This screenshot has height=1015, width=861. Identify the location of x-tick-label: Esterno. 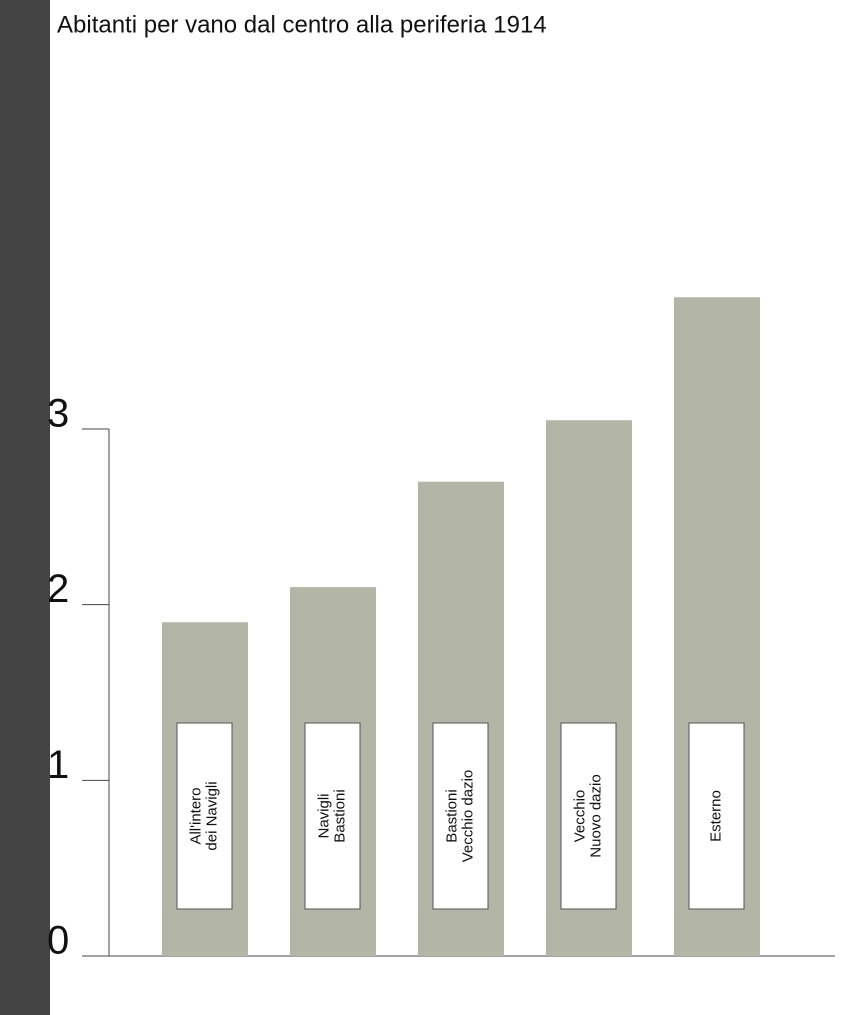
(715, 816).